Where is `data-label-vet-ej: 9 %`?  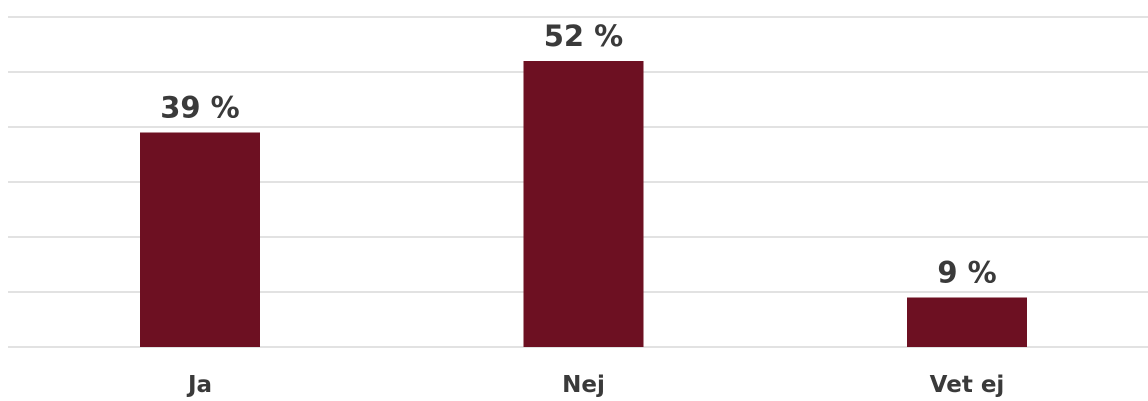 data-label-vet-ej: 9 % is located at coordinates (966, 273).